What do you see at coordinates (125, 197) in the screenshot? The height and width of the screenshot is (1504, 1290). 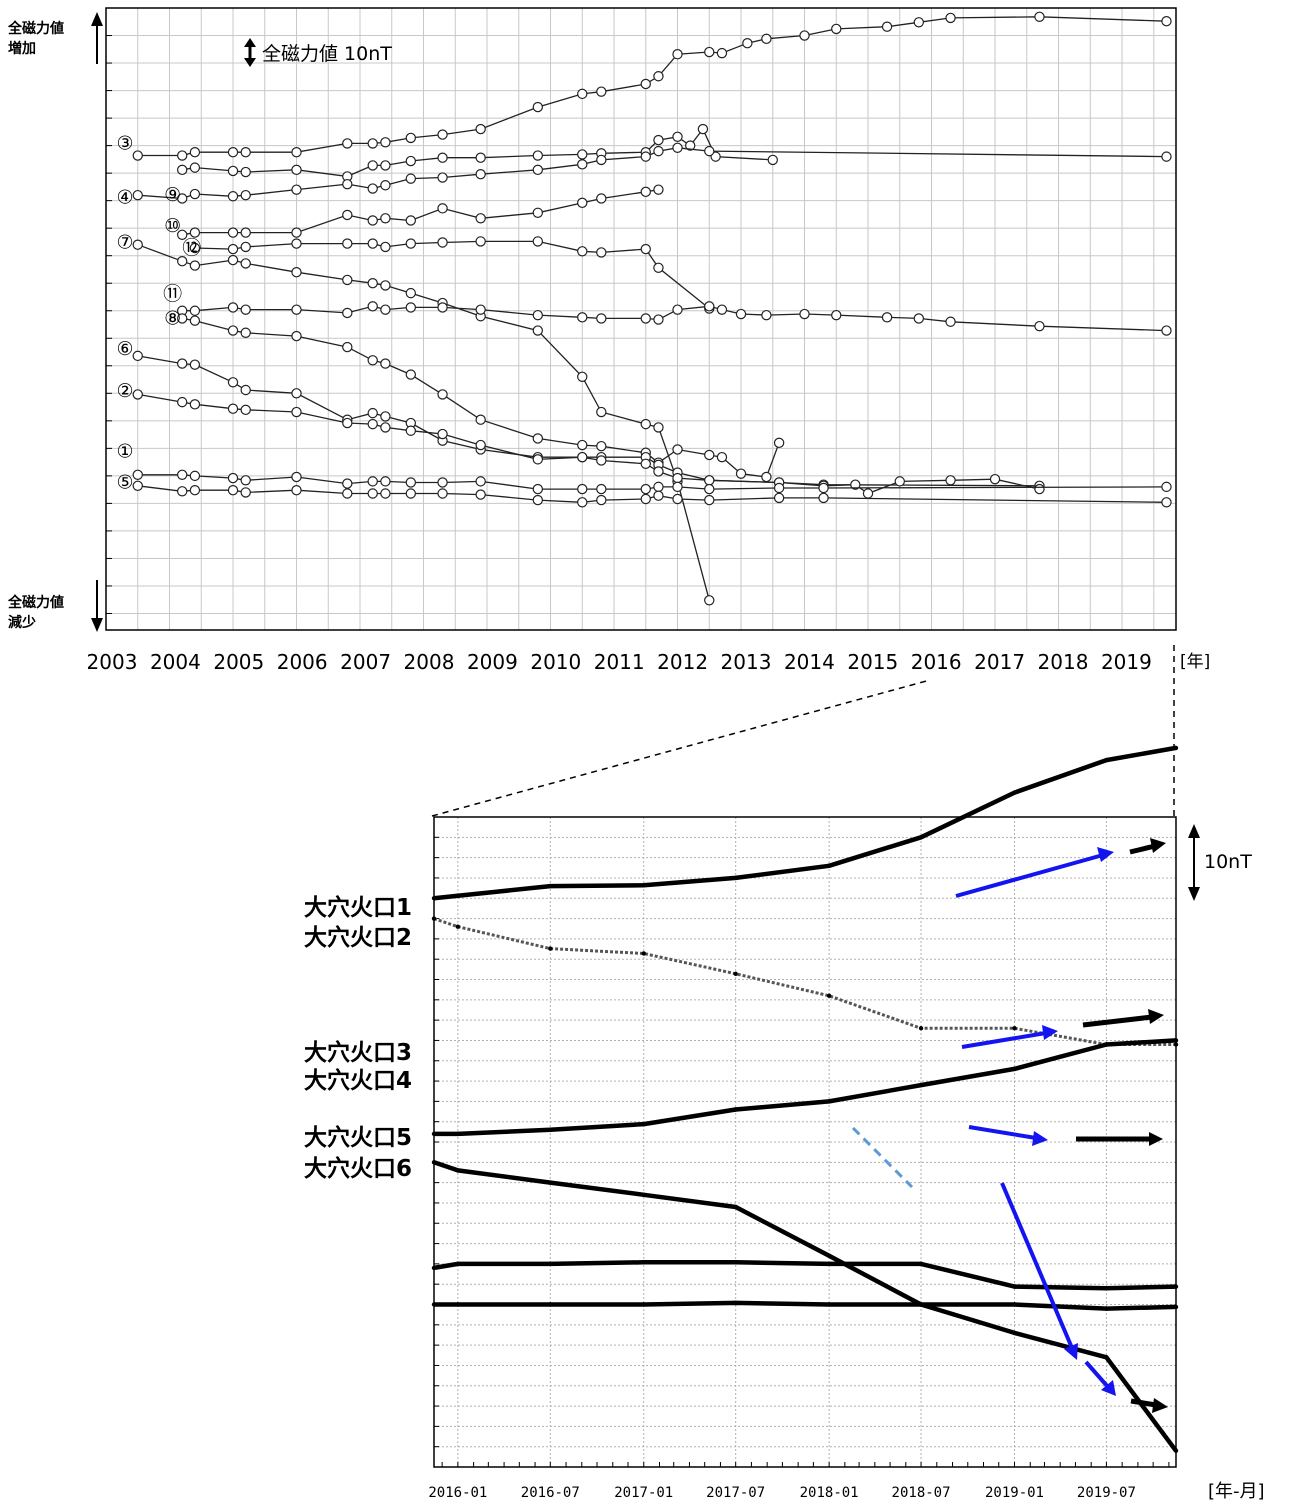 I see `series-label: ④` at bounding box center [125, 197].